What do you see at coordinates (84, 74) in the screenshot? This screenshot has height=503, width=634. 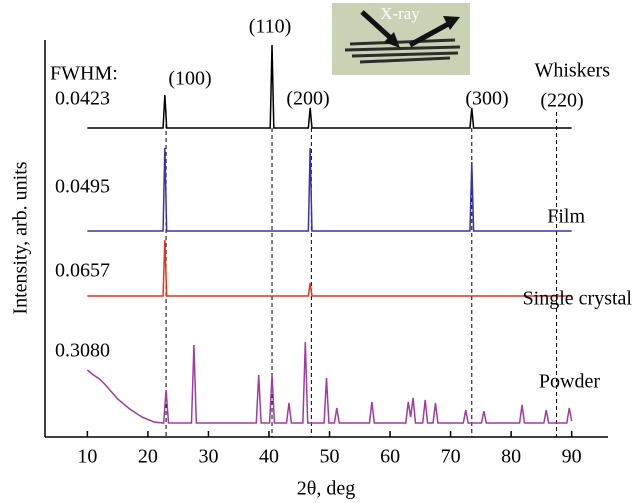 I see `fwhm-title: FWHM:` at bounding box center [84, 74].